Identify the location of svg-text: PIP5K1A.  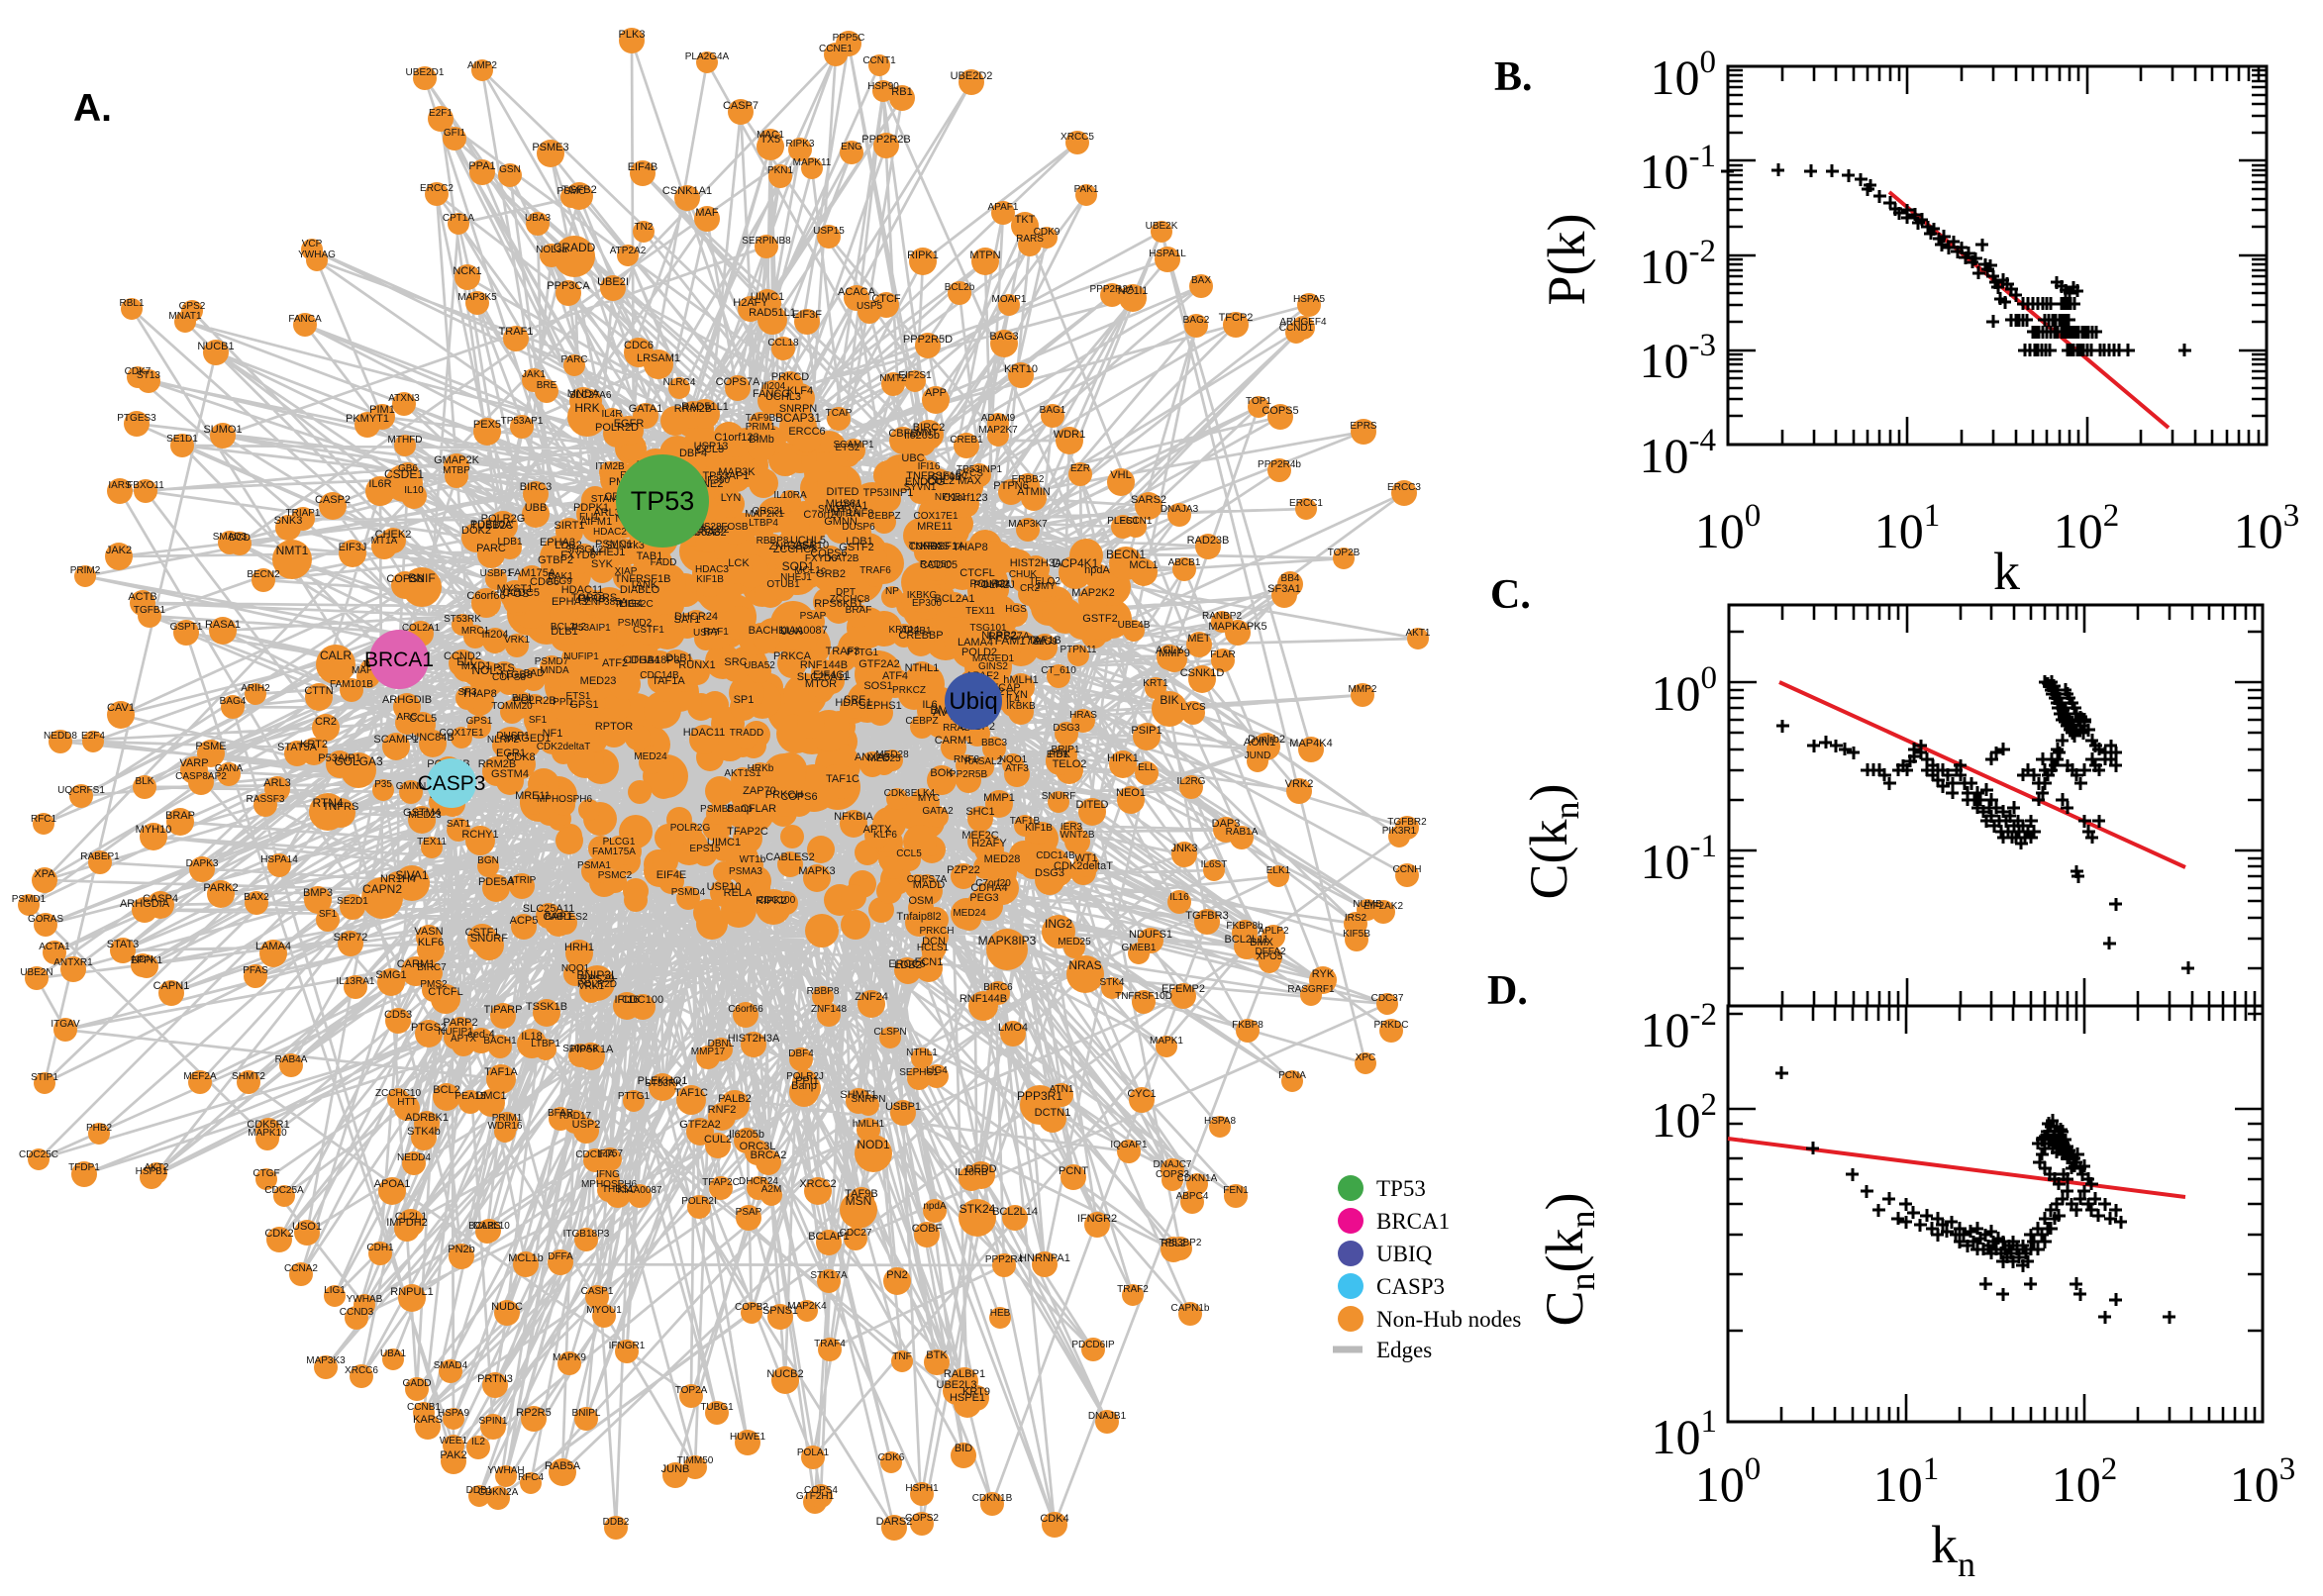
(592, 1049).